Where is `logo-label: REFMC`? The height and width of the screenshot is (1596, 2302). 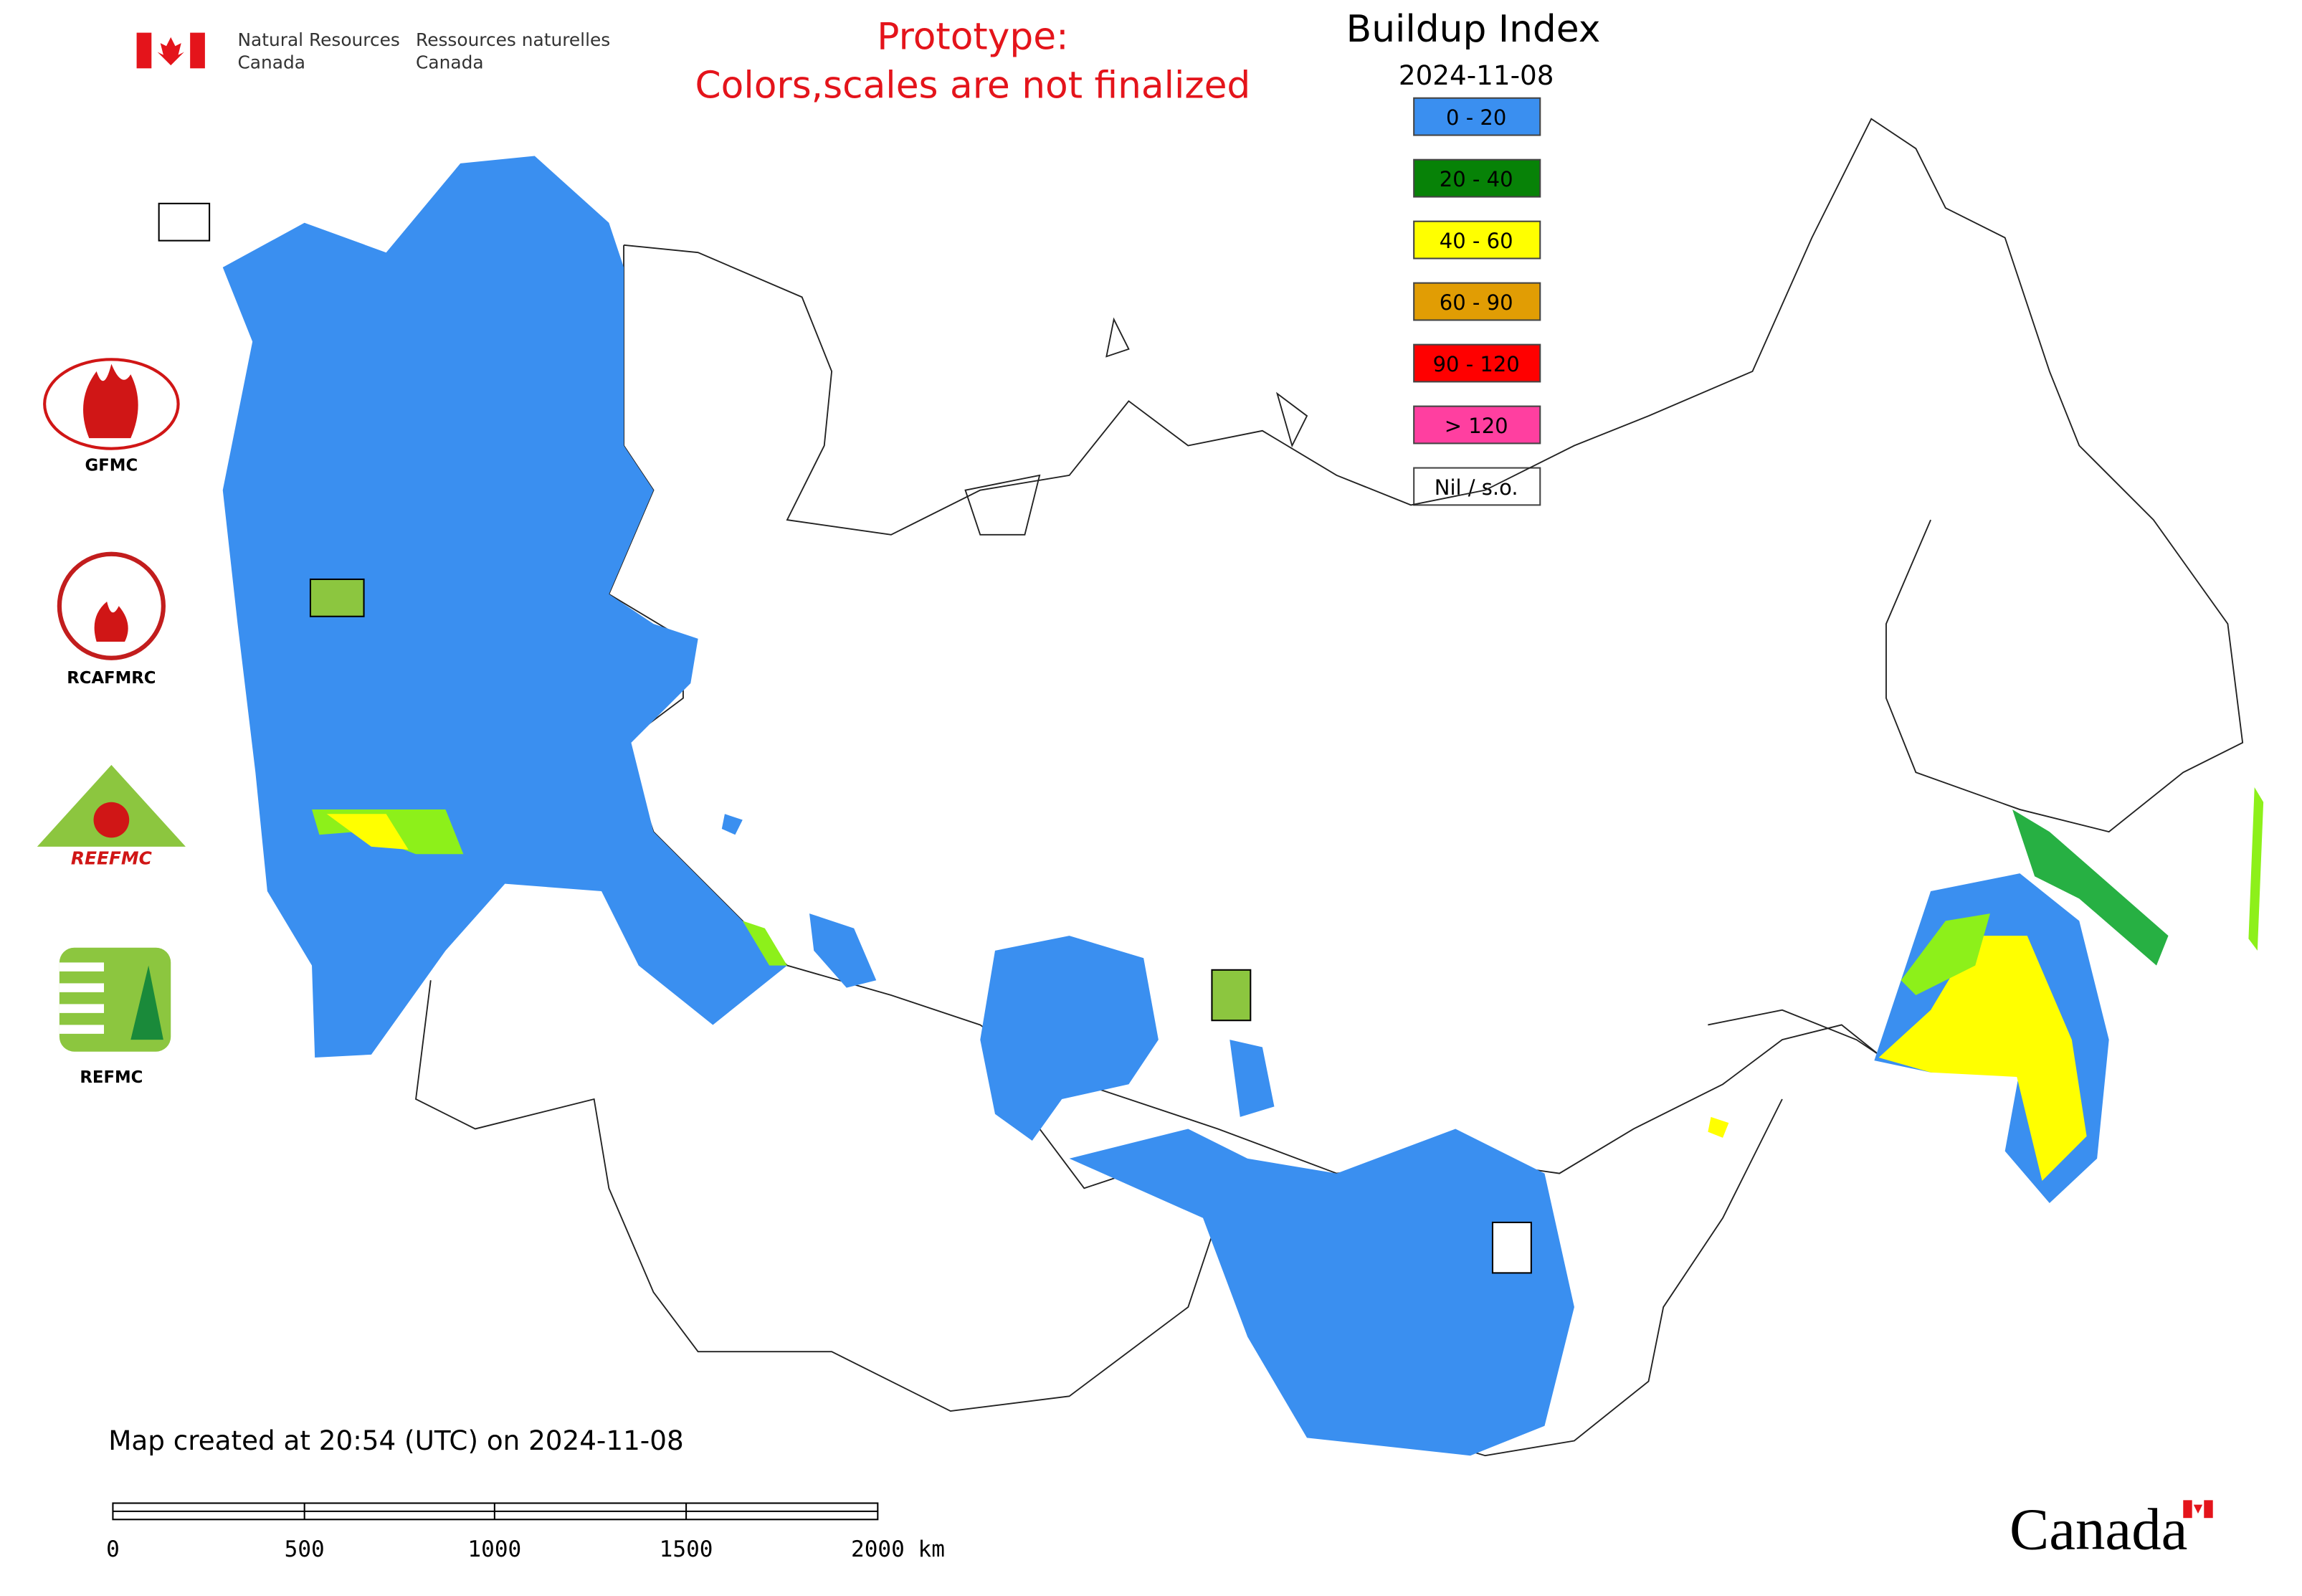 logo-label: REFMC is located at coordinates (112, 1077).